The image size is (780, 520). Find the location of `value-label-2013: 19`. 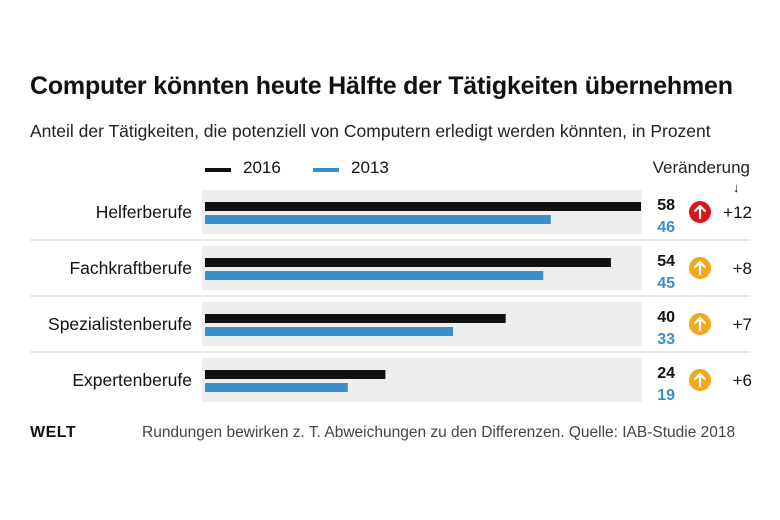

value-label-2013: 19 is located at coordinates (666, 395).